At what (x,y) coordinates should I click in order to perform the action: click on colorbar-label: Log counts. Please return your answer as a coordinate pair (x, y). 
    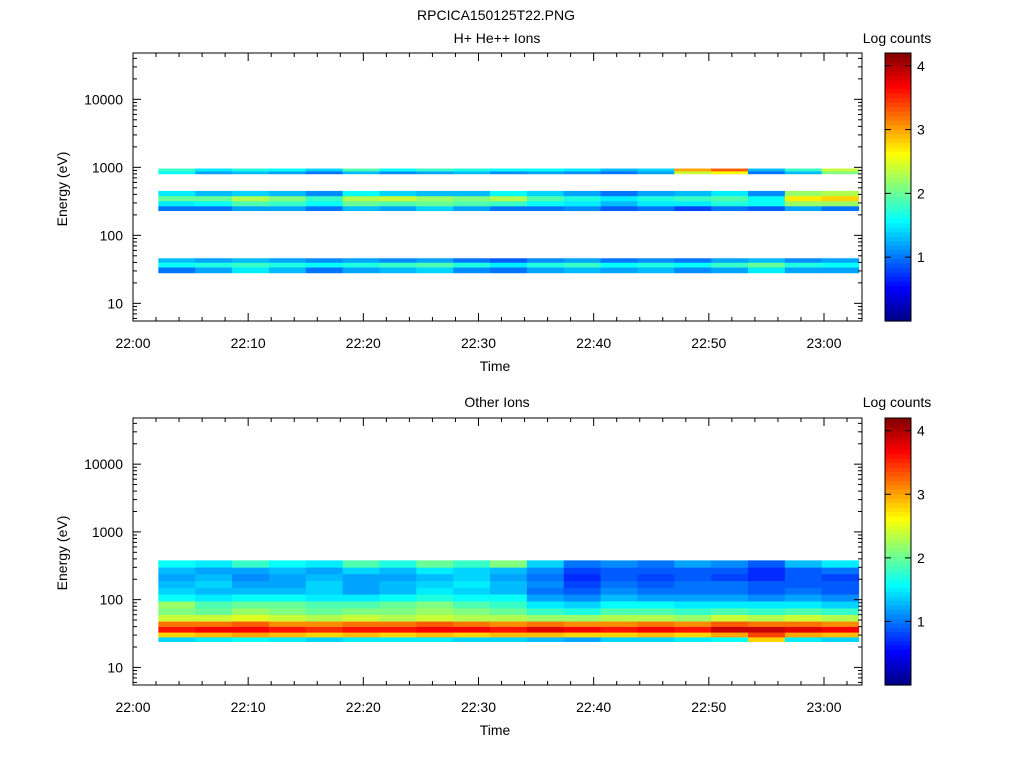
    Looking at the image, I should click on (897, 38).